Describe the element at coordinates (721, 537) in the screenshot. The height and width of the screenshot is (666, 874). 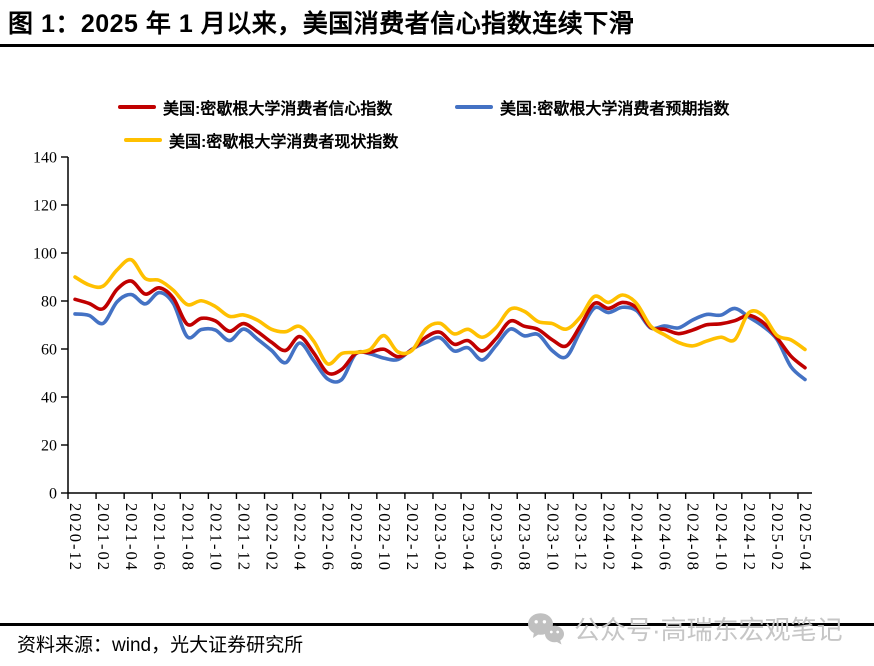
I see `x-tick-label: 2024-10` at that location.